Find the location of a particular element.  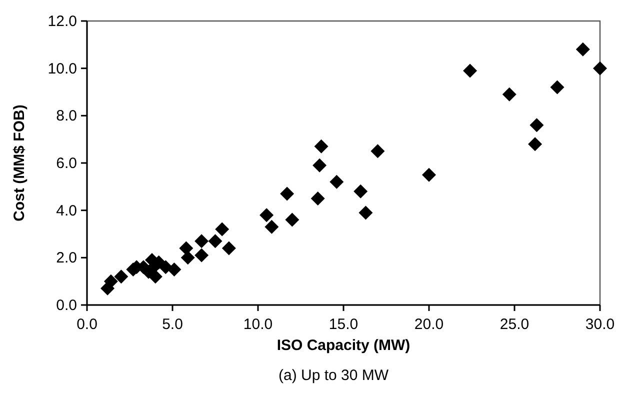

y-tick-label: 8.0 is located at coordinates (66, 116).